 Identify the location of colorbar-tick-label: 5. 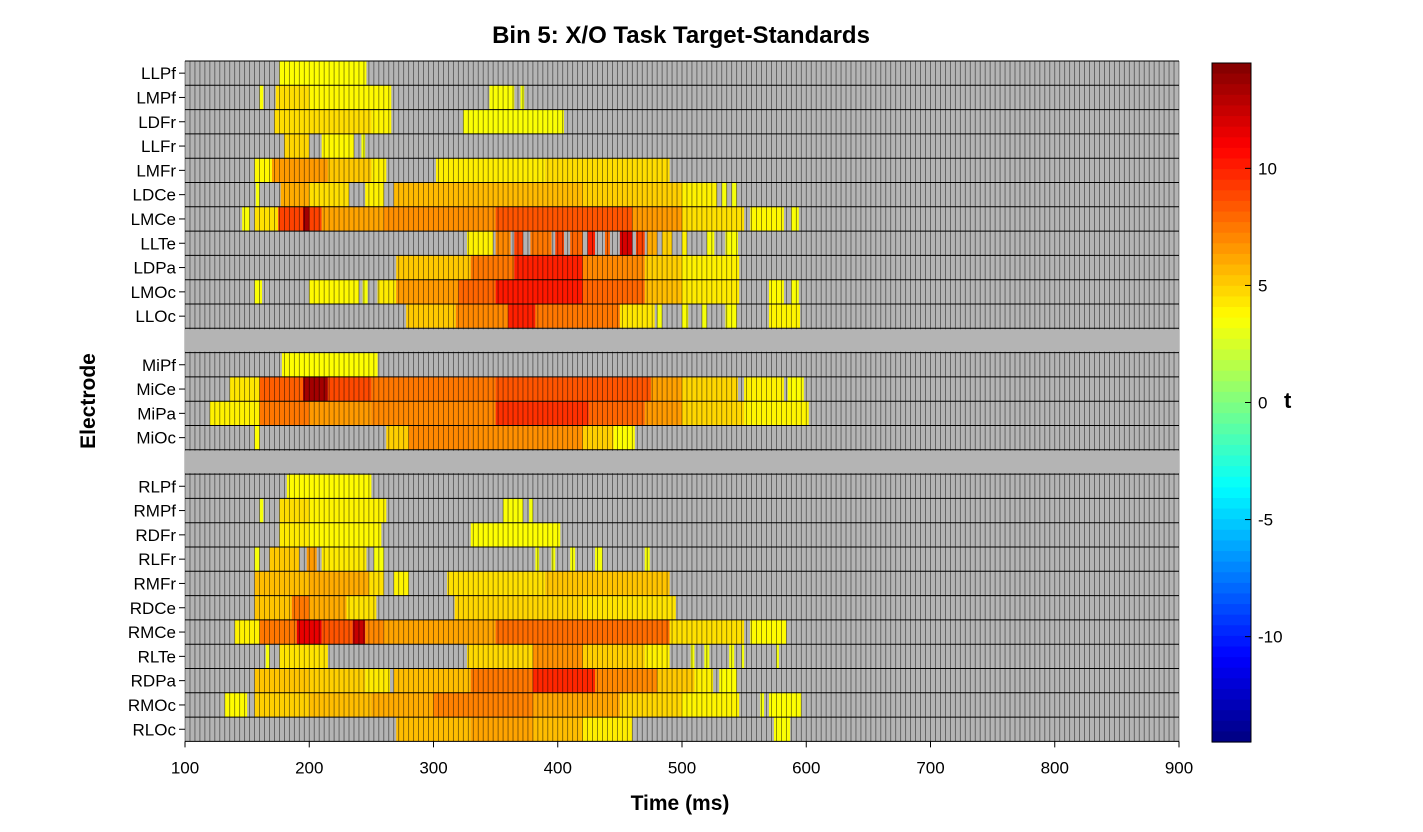
(1262, 285).